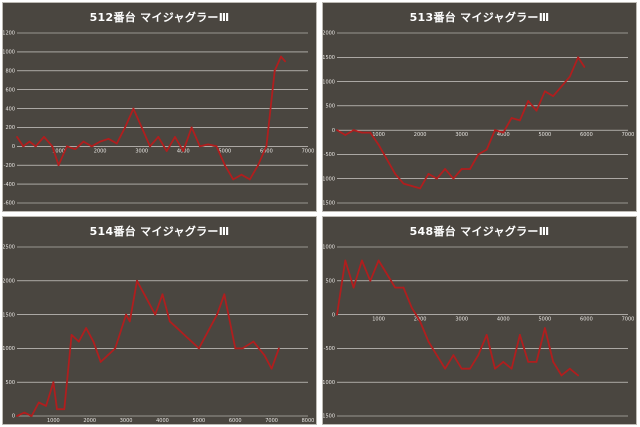 The height and width of the screenshot is (427, 640). What do you see at coordinates (586, 135) in the screenshot?
I see `x-tick-label: 6000` at bounding box center [586, 135].